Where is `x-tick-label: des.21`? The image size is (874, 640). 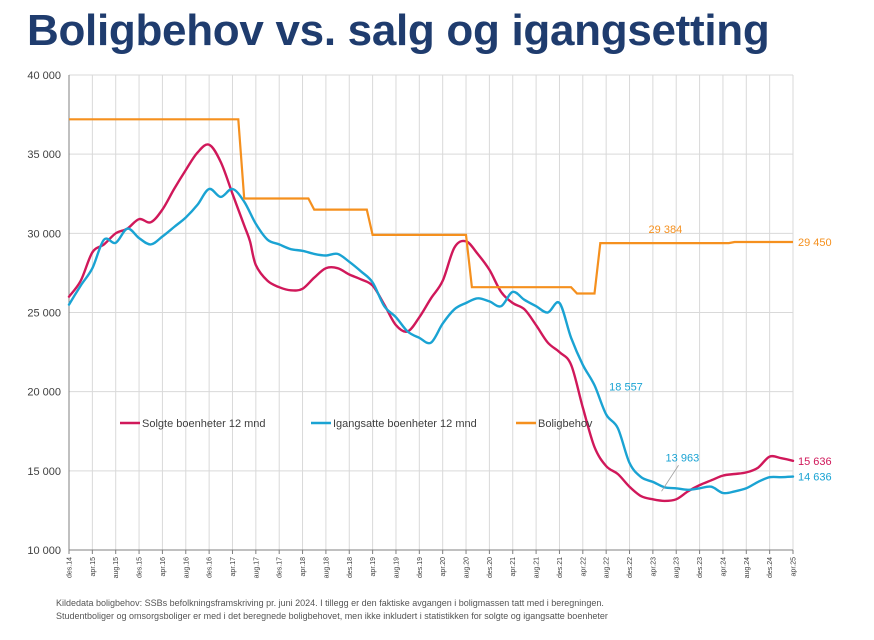
x-tick-label: des.21 is located at coordinates (560, 567).